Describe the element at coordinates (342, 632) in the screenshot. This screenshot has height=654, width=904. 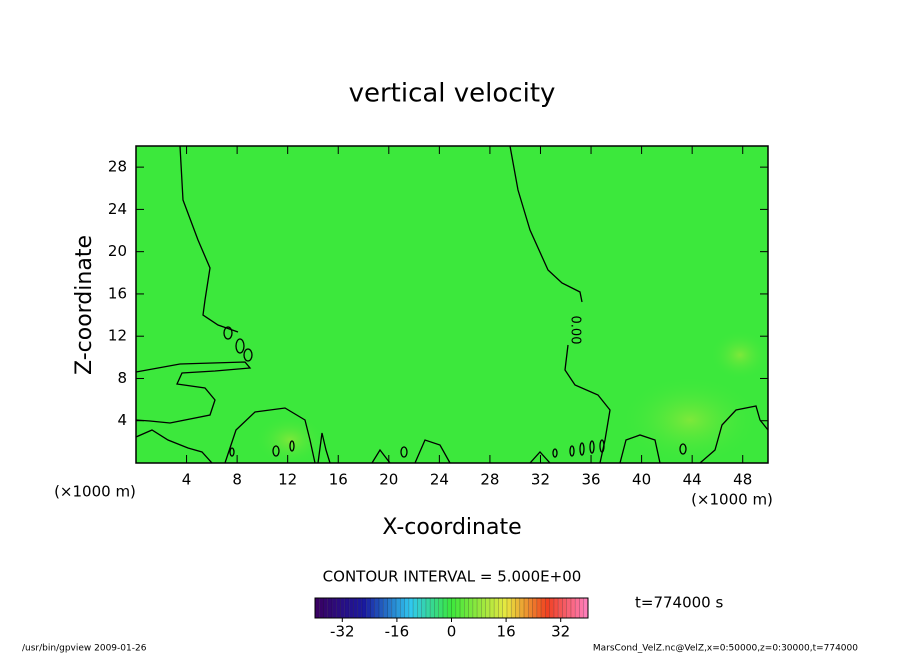
I see `colorbar-tick-label: -32` at that location.